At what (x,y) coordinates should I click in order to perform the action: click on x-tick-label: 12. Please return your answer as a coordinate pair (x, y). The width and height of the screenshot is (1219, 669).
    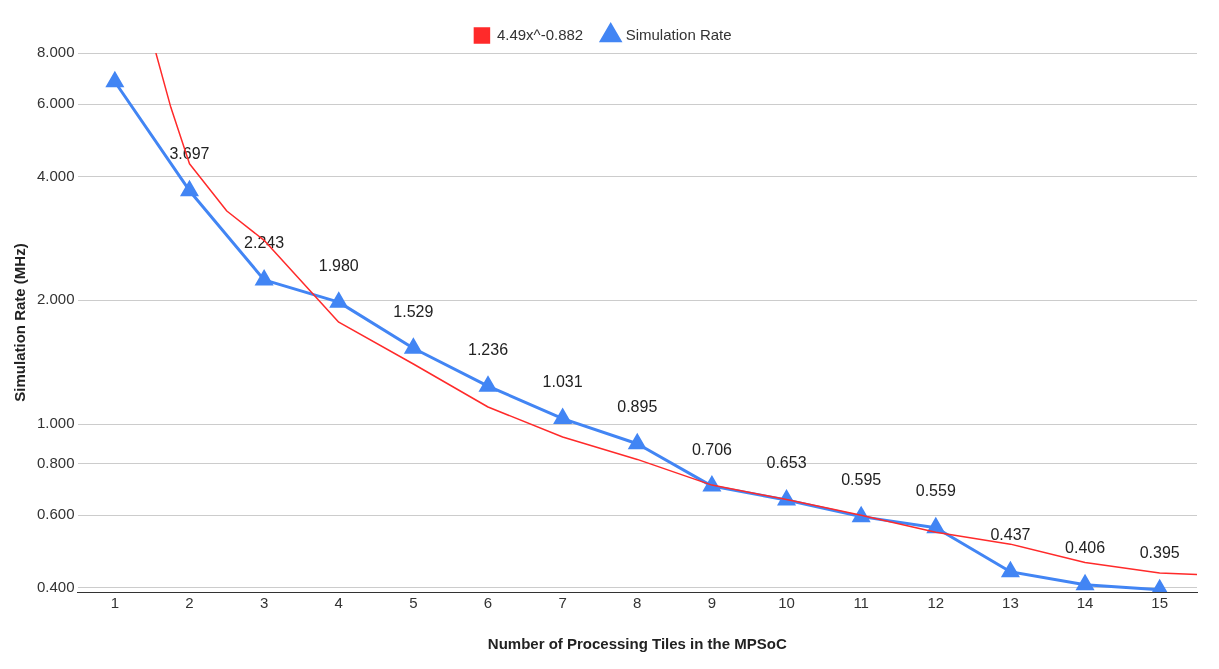
    Looking at the image, I should click on (936, 603).